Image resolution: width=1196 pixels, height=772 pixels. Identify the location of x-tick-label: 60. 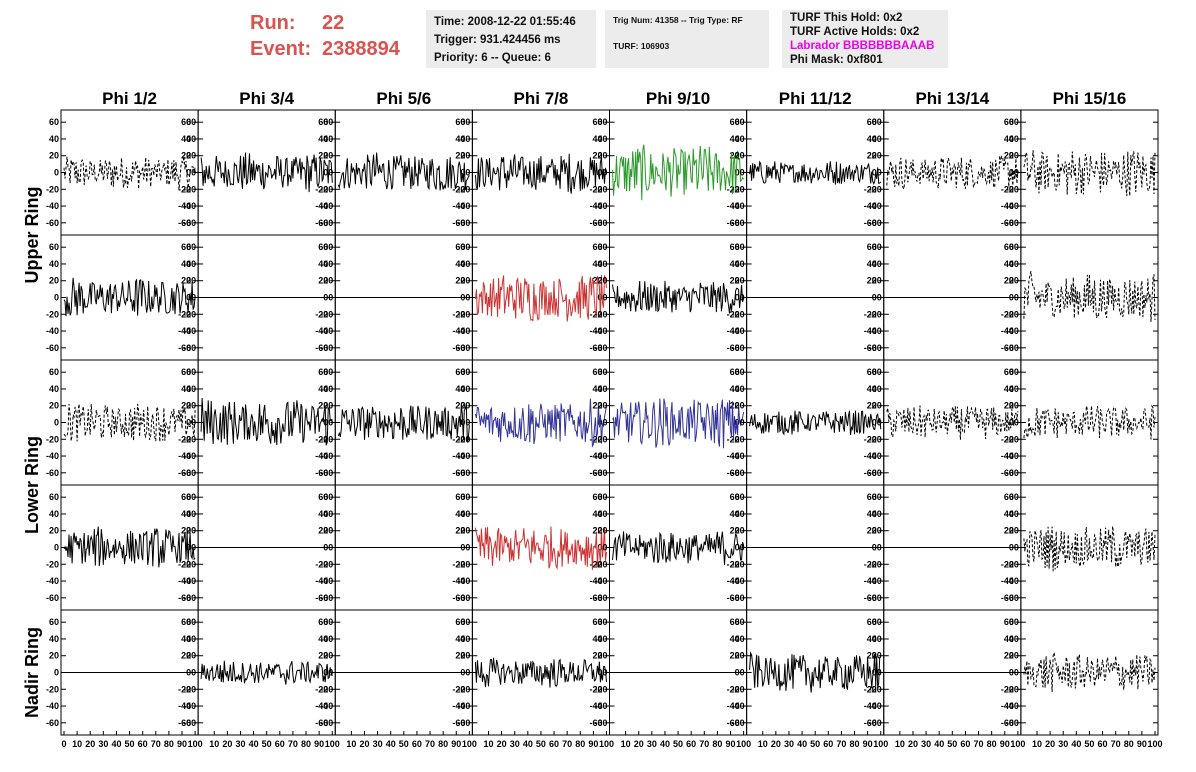
(554, 744).